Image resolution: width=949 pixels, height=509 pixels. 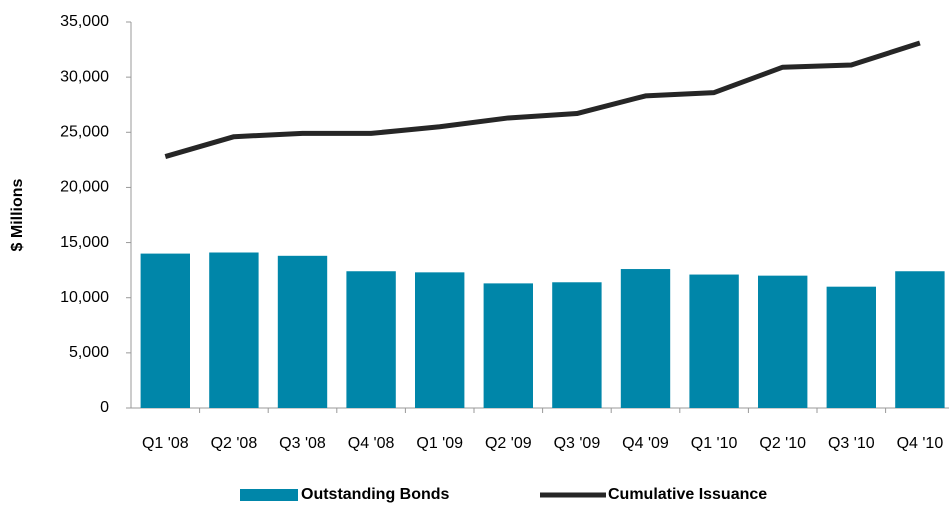 I want to click on y-tick-label: 10,000, so click(x=84, y=297).